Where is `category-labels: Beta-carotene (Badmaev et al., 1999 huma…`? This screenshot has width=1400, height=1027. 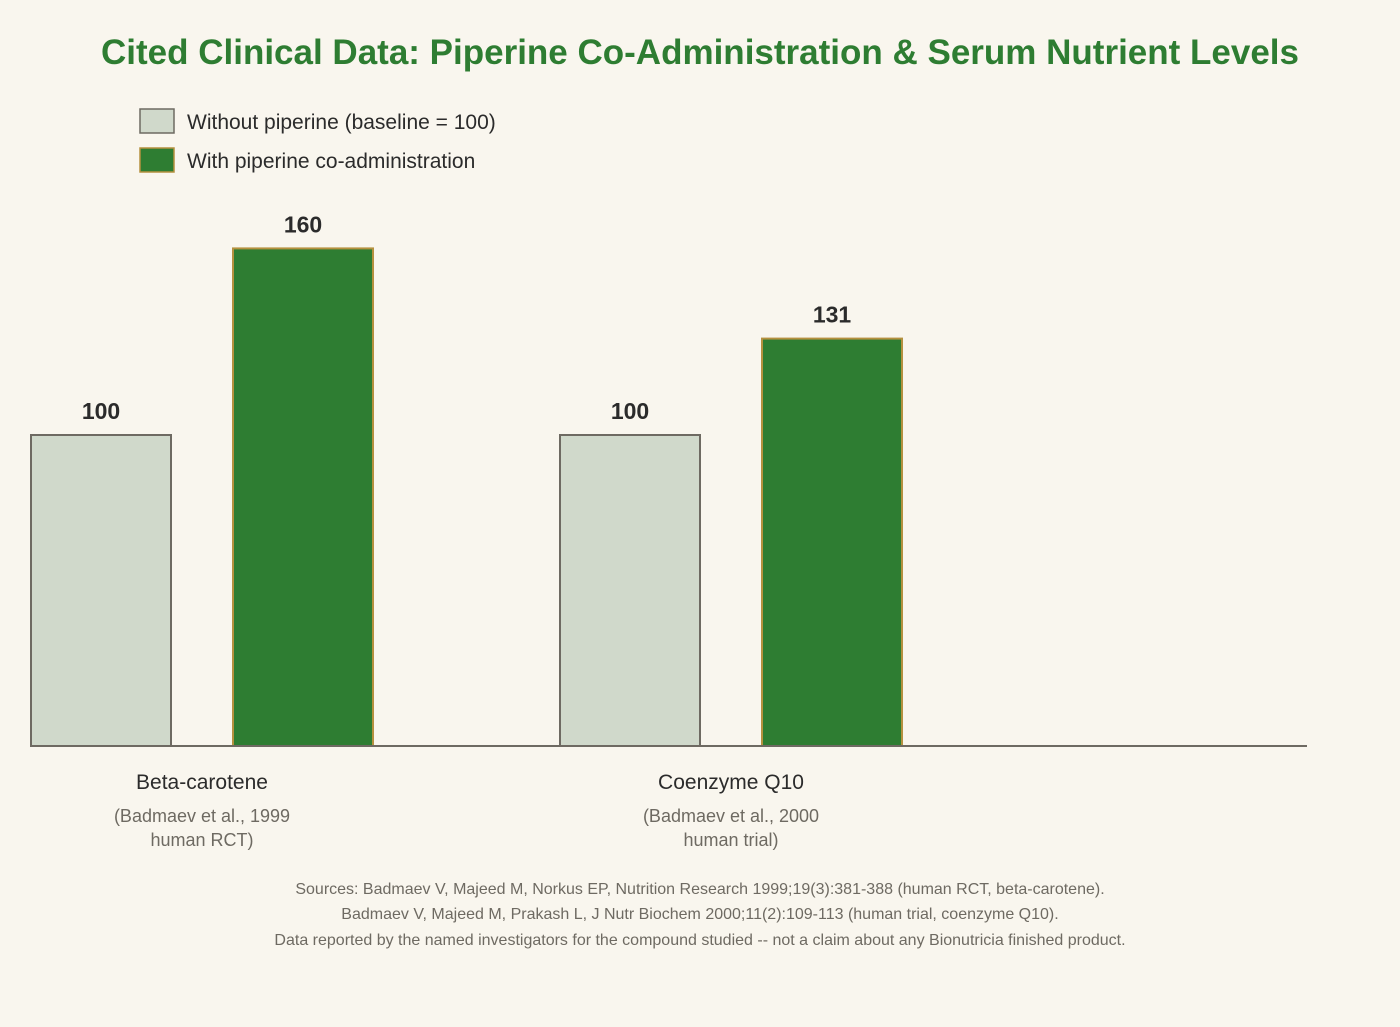
category-labels: Beta-carotene (Badmaev et al., 1999 huma… is located at coordinates (466, 810).